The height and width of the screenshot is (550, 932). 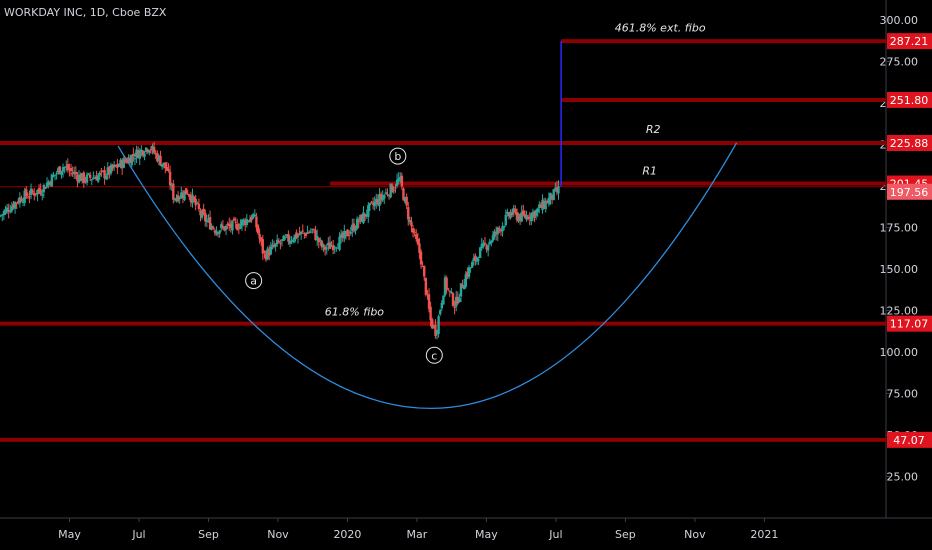 What do you see at coordinates (764, 534) in the screenshot?
I see `x-tick-label: 2021` at bounding box center [764, 534].